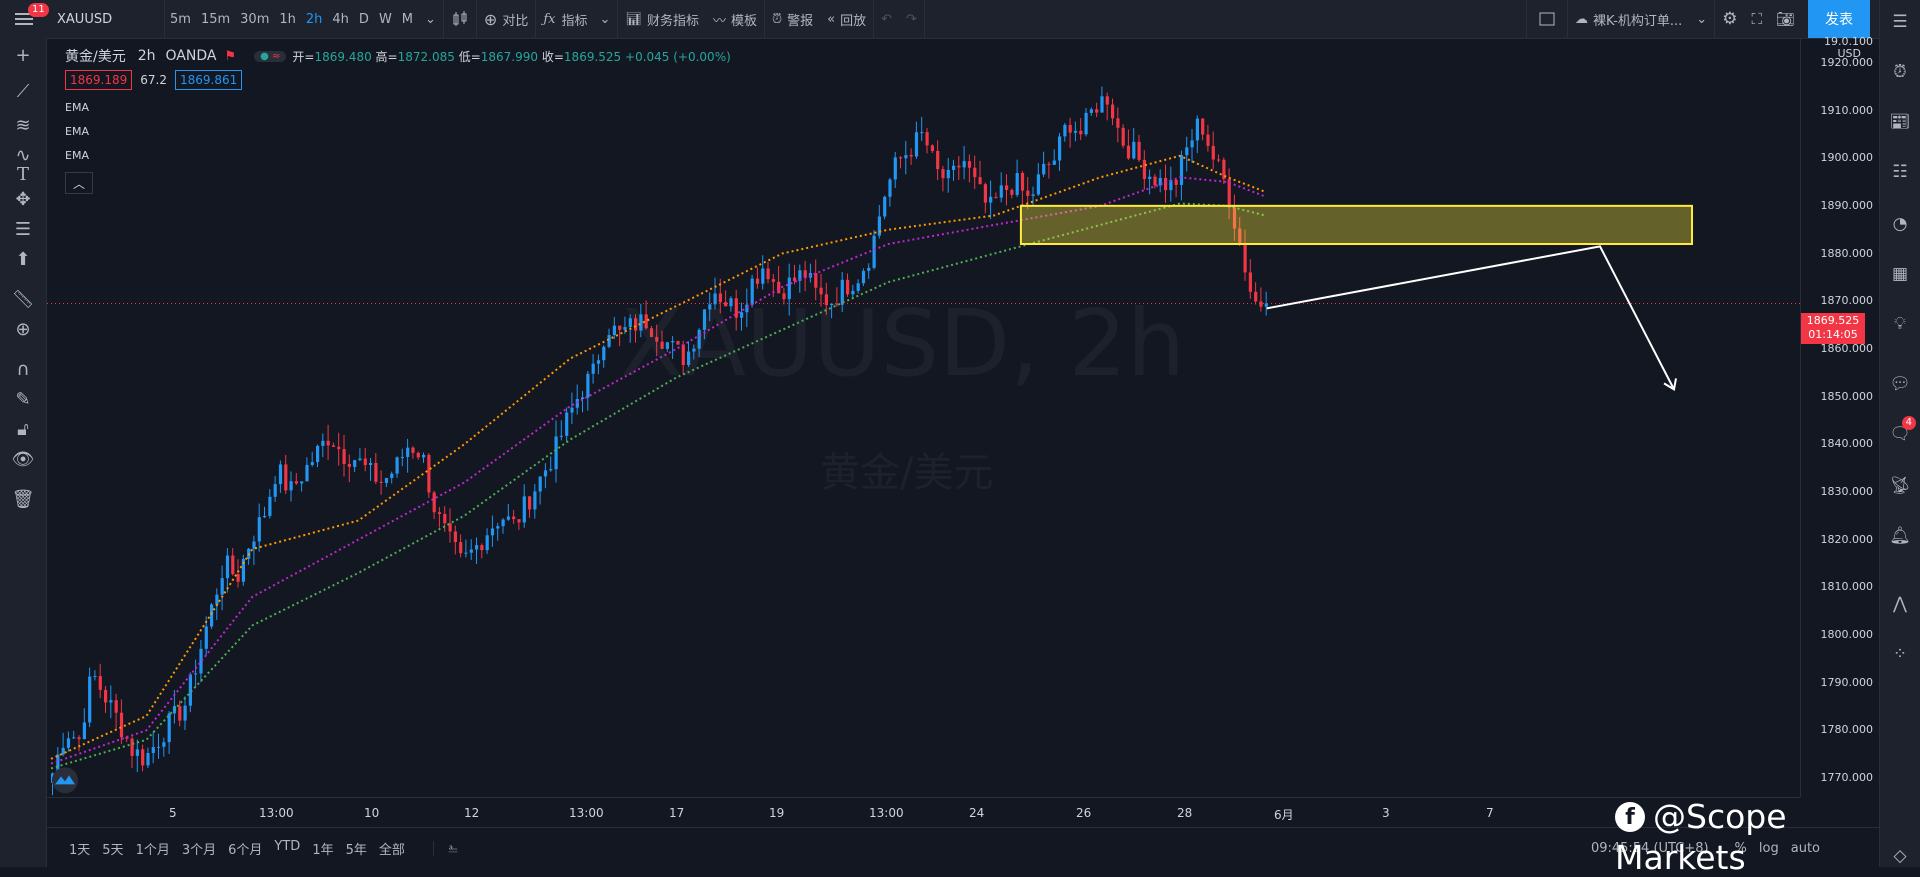 The height and width of the screenshot is (877, 1920). Describe the element at coordinates (23, 329) in the screenshot. I see `zoom-icon: ⊕` at that location.